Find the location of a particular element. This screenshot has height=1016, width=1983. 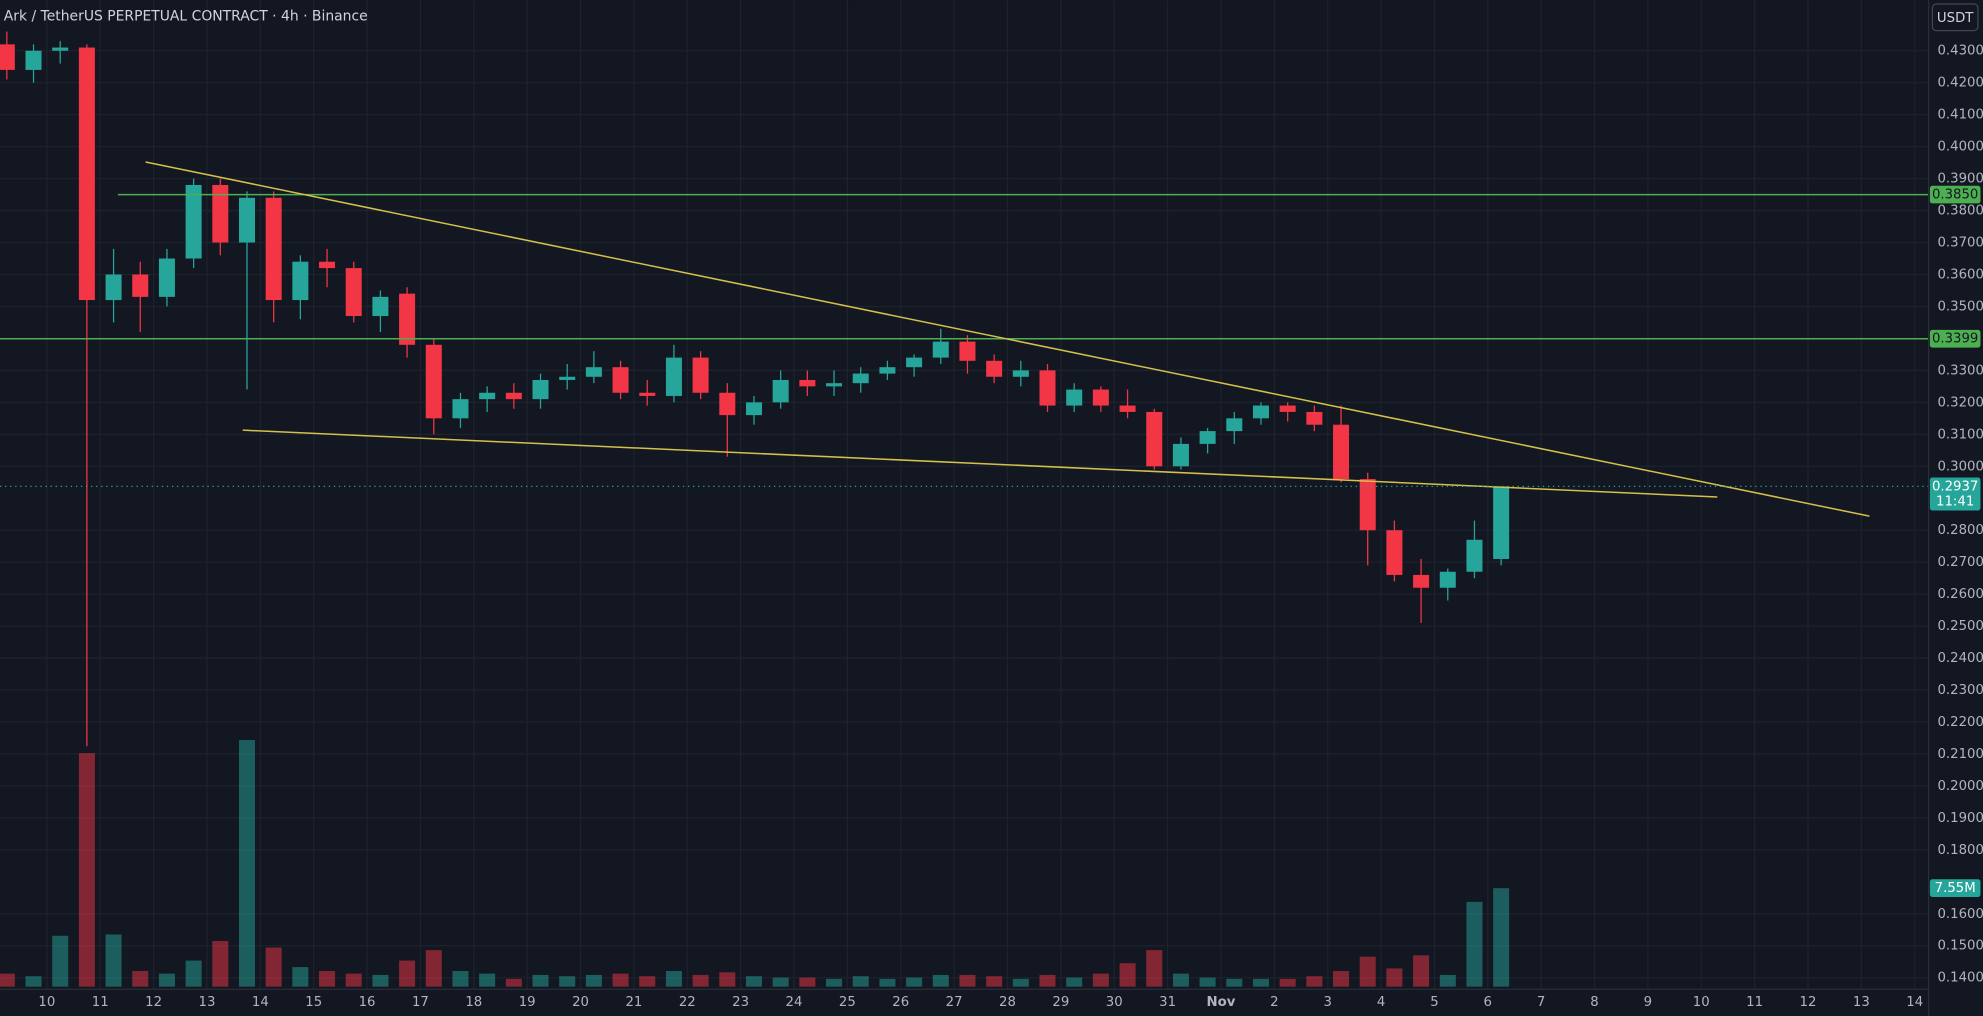

x-tick-label: 30 is located at coordinates (1114, 1002).